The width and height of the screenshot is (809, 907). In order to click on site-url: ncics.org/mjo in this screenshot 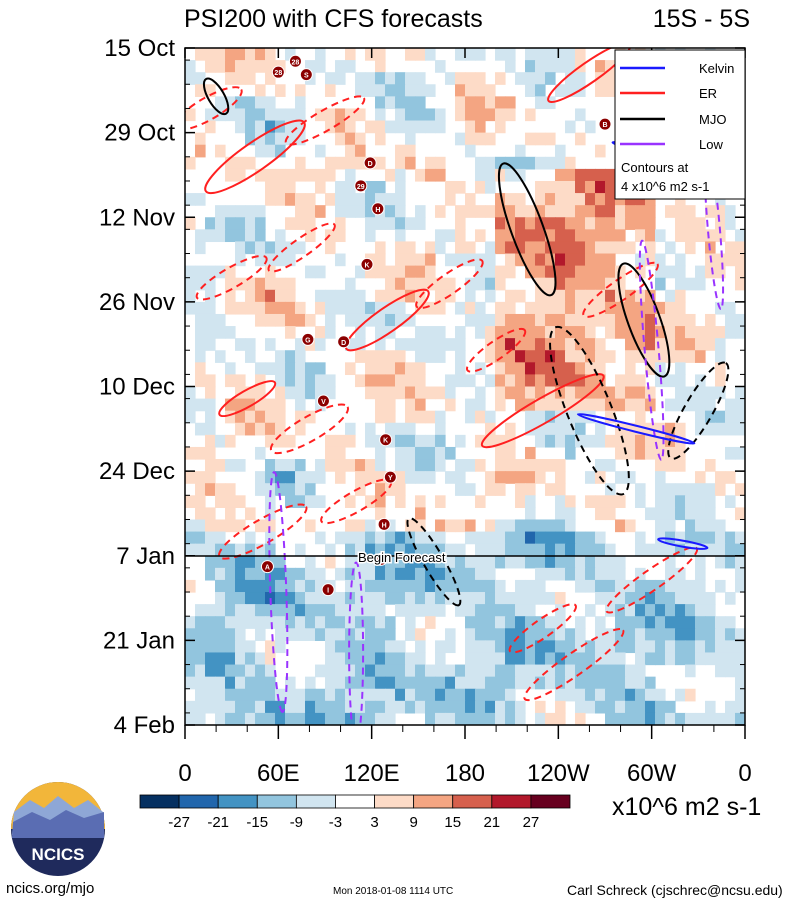, I will do `click(50, 888)`.